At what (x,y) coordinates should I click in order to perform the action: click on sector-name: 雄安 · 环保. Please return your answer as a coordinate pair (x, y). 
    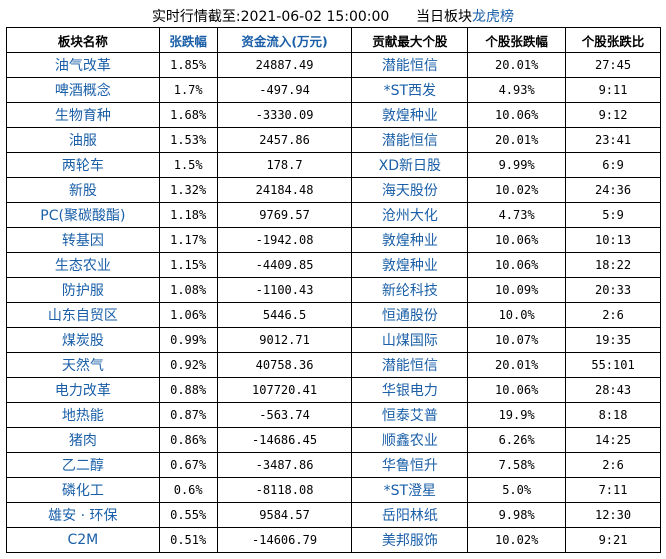
    Looking at the image, I should click on (83, 515).